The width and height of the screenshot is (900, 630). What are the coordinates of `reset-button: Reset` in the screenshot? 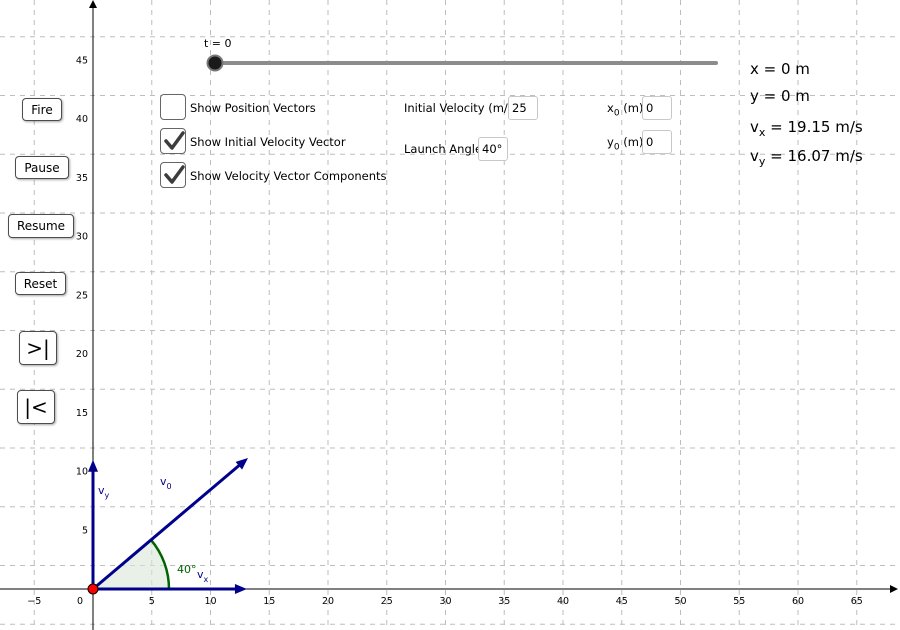 It's located at (40, 283).